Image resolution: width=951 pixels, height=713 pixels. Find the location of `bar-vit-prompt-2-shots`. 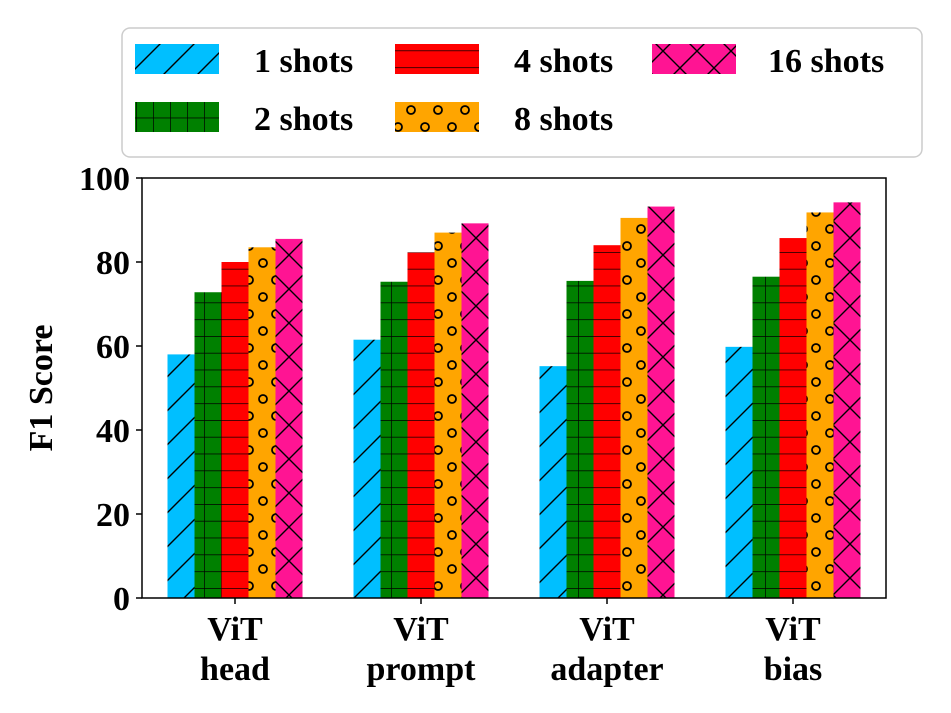

bar-vit-prompt-2-shots is located at coordinates (394, 439).